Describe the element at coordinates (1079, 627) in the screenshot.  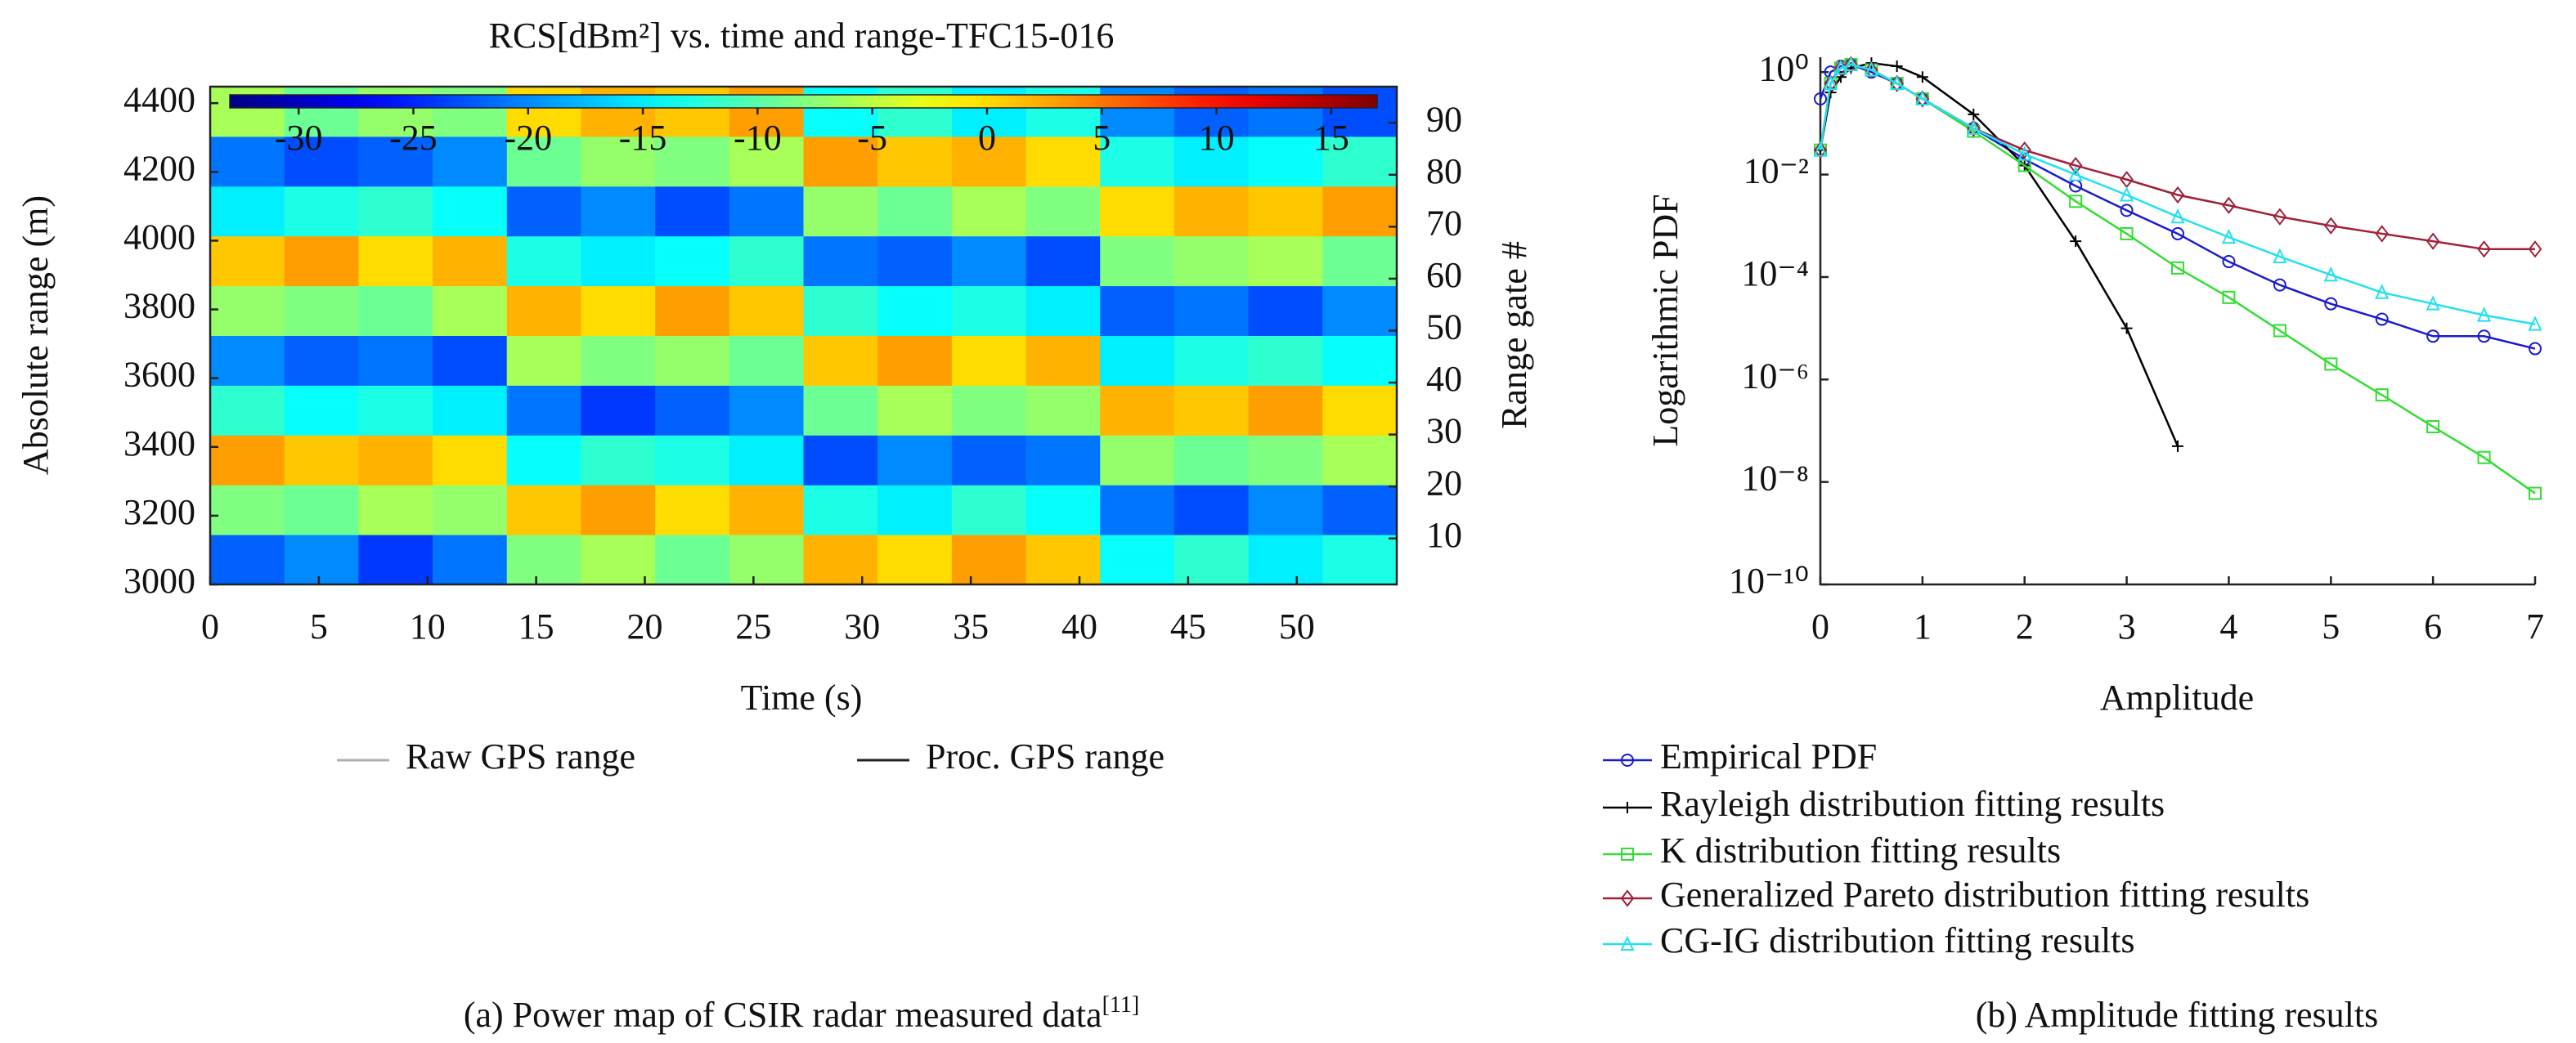
I see `x-tick-label: 40` at that location.